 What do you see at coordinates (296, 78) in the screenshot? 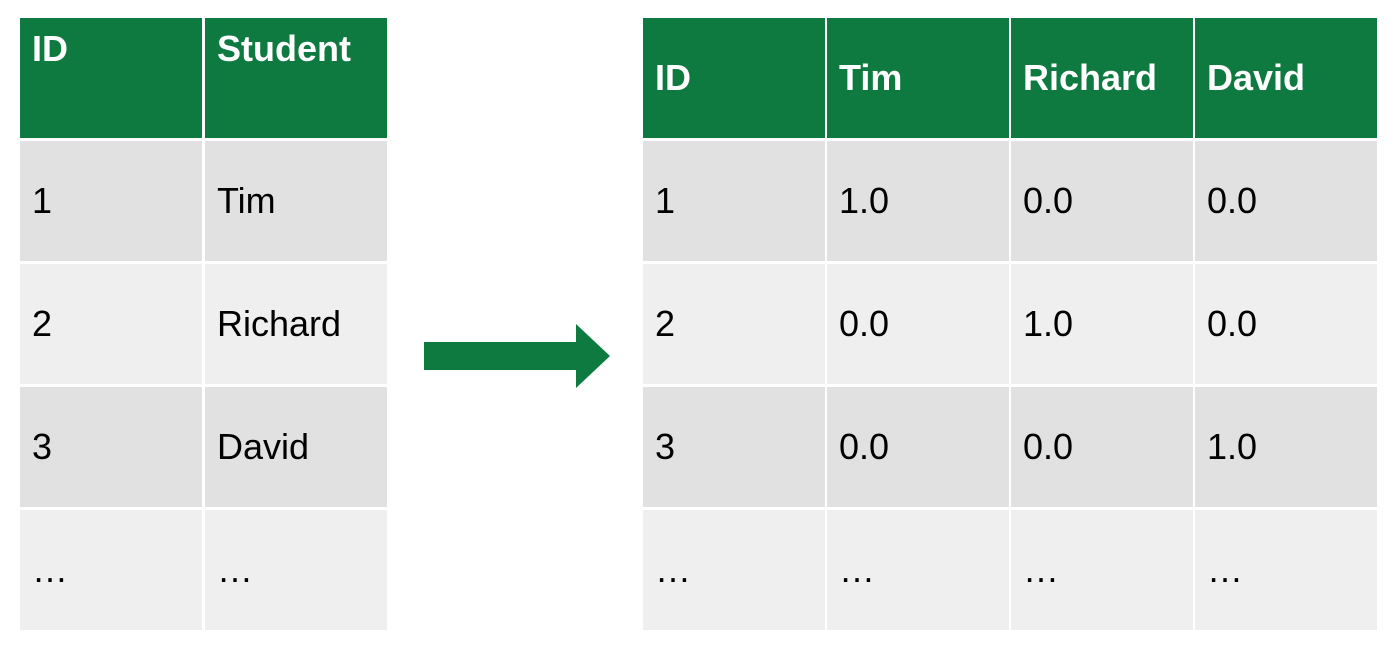
I see `header-cell-student: Student` at bounding box center [296, 78].